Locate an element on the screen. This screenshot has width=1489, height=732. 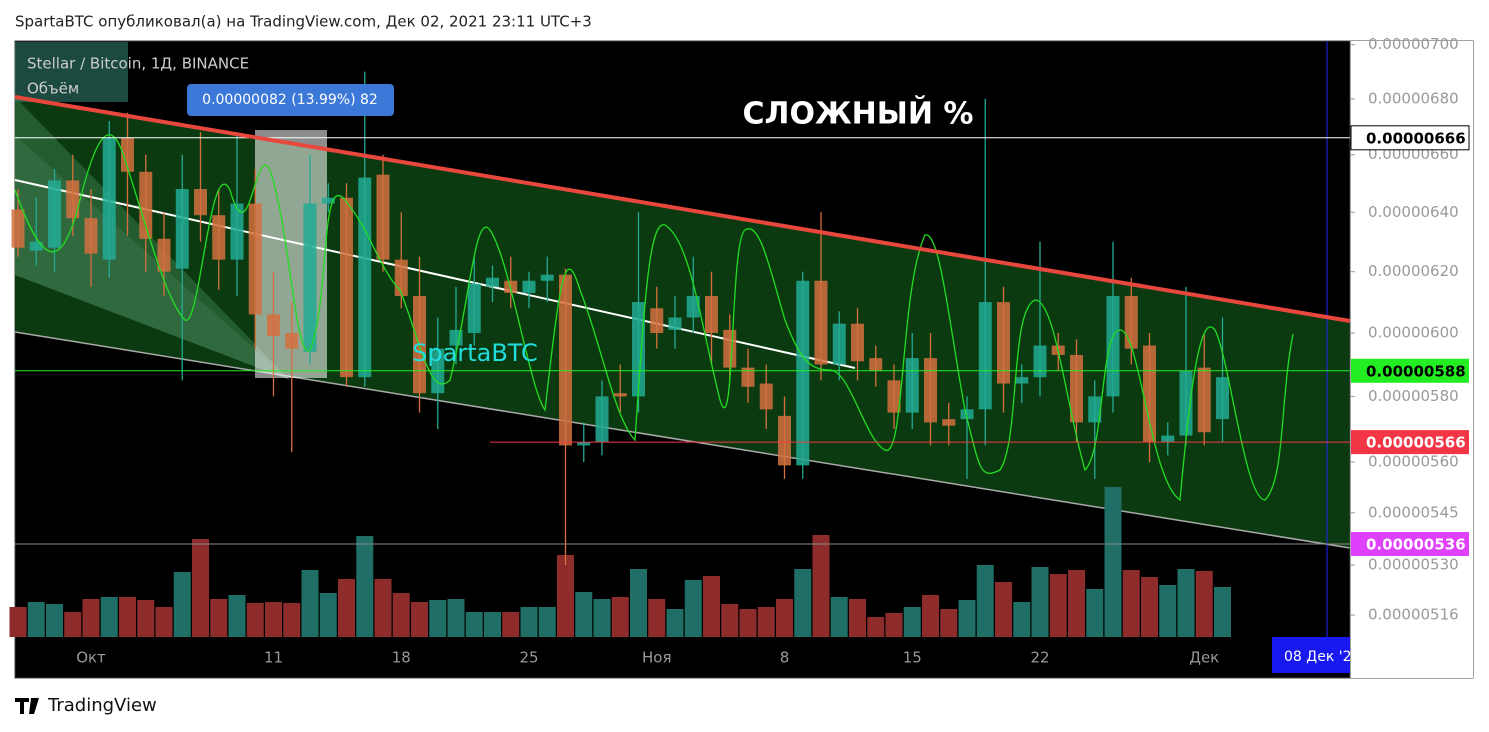
cursor-date: 08 Дек '21 is located at coordinates (1322, 657).